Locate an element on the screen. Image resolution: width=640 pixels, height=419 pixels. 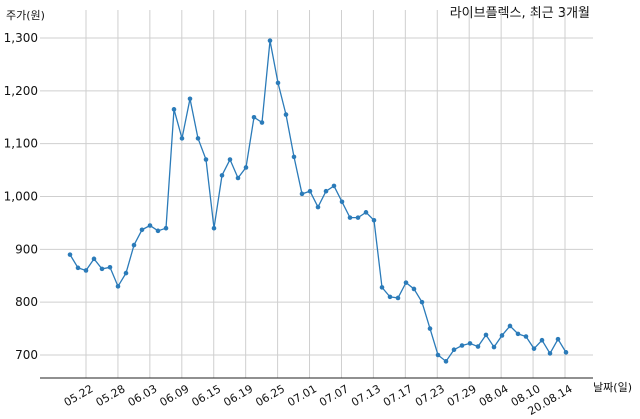
y-tick-label: 1,100 is located at coordinates (21, 144).